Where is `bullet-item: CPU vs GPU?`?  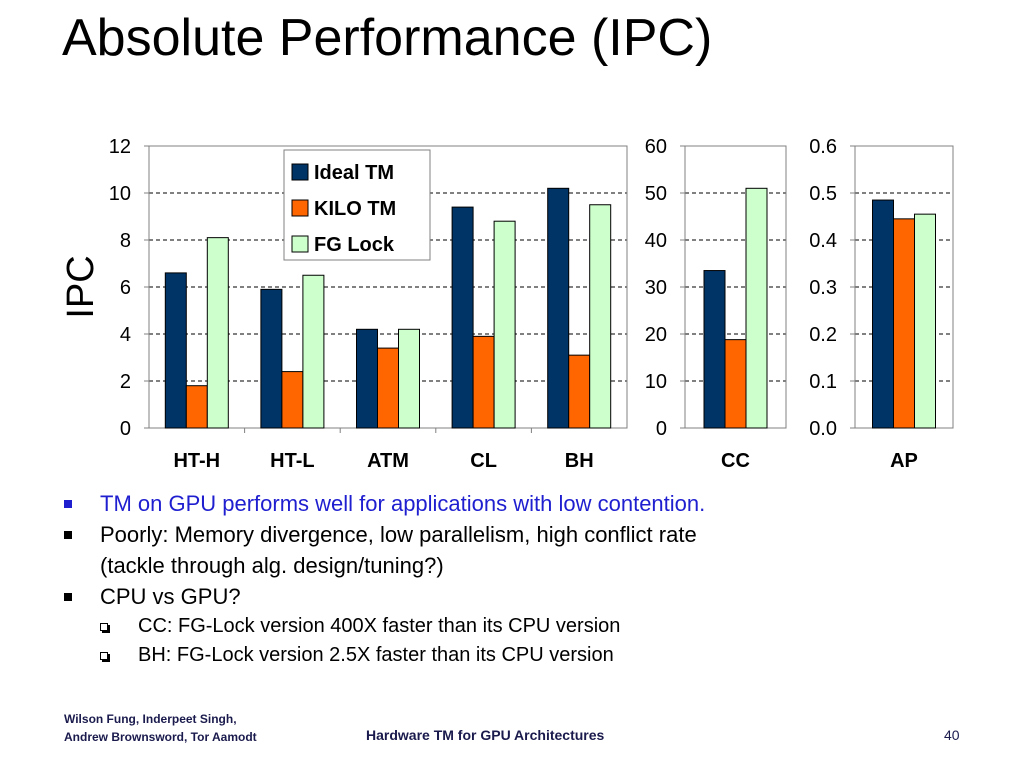 bullet-item: CPU vs GPU? is located at coordinates (510, 596).